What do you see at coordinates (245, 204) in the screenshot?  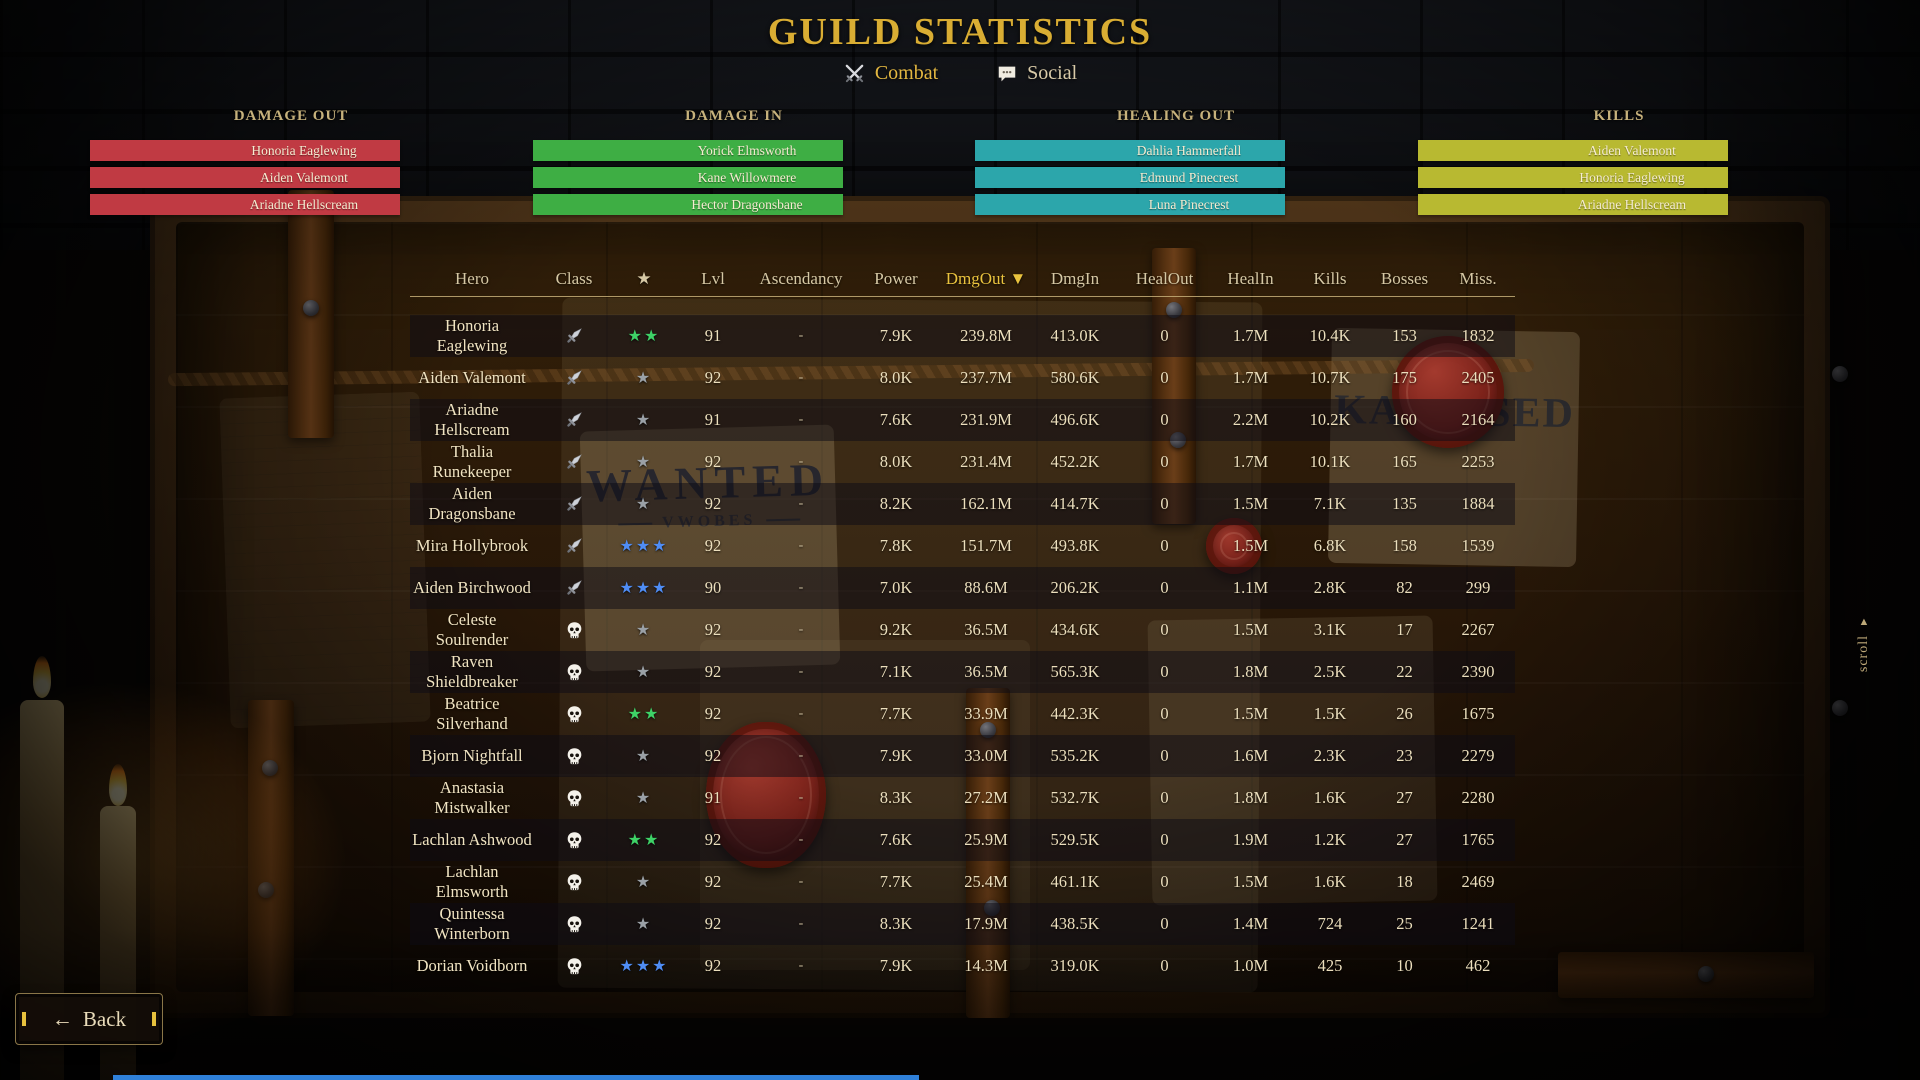 I see `leaderboard-entry: Ariadne Hellscream` at bounding box center [245, 204].